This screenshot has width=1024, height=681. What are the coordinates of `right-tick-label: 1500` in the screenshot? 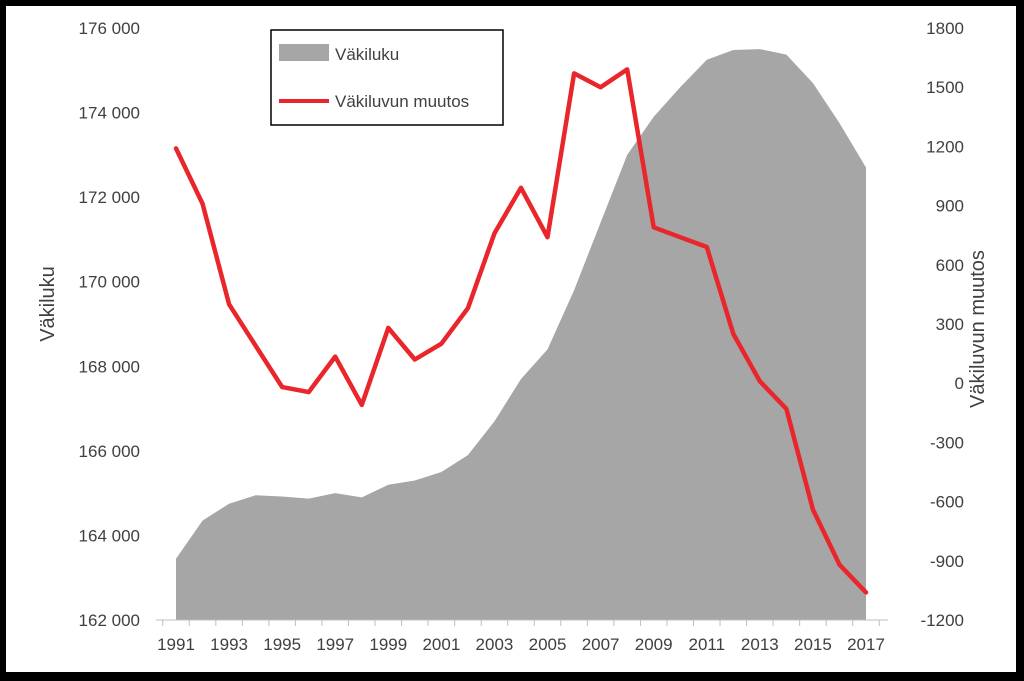 It's located at (945, 87).